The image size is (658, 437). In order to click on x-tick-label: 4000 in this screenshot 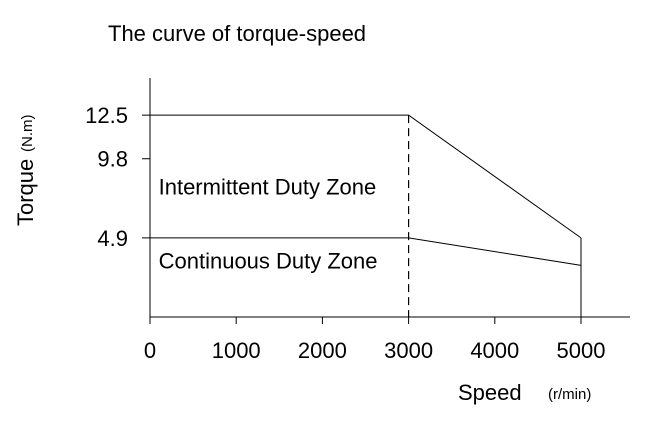, I will do `click(494, 350)`.